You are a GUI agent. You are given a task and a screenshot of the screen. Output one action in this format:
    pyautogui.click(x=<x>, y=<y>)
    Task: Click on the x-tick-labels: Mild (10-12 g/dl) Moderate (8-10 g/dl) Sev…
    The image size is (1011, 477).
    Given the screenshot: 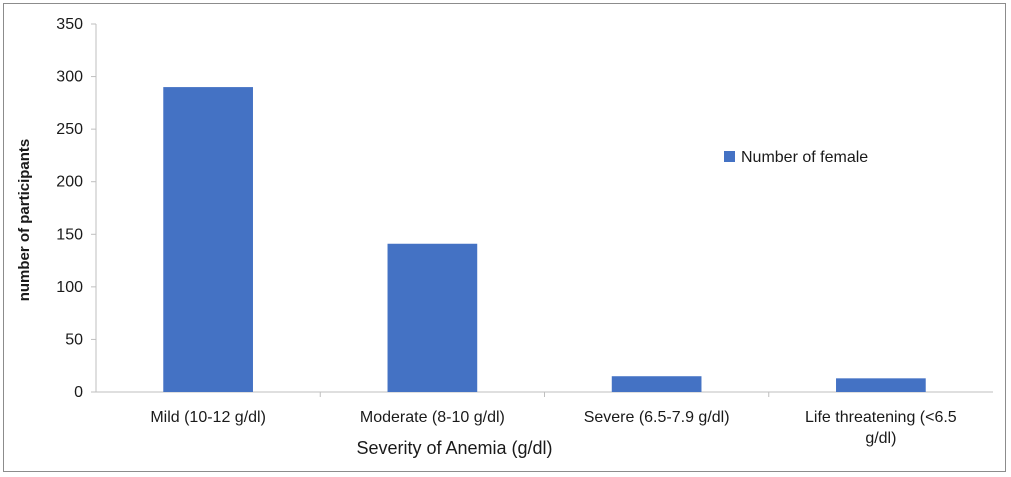 What is the action you would take?
    pyautogui.click(x=553, y=419)
    